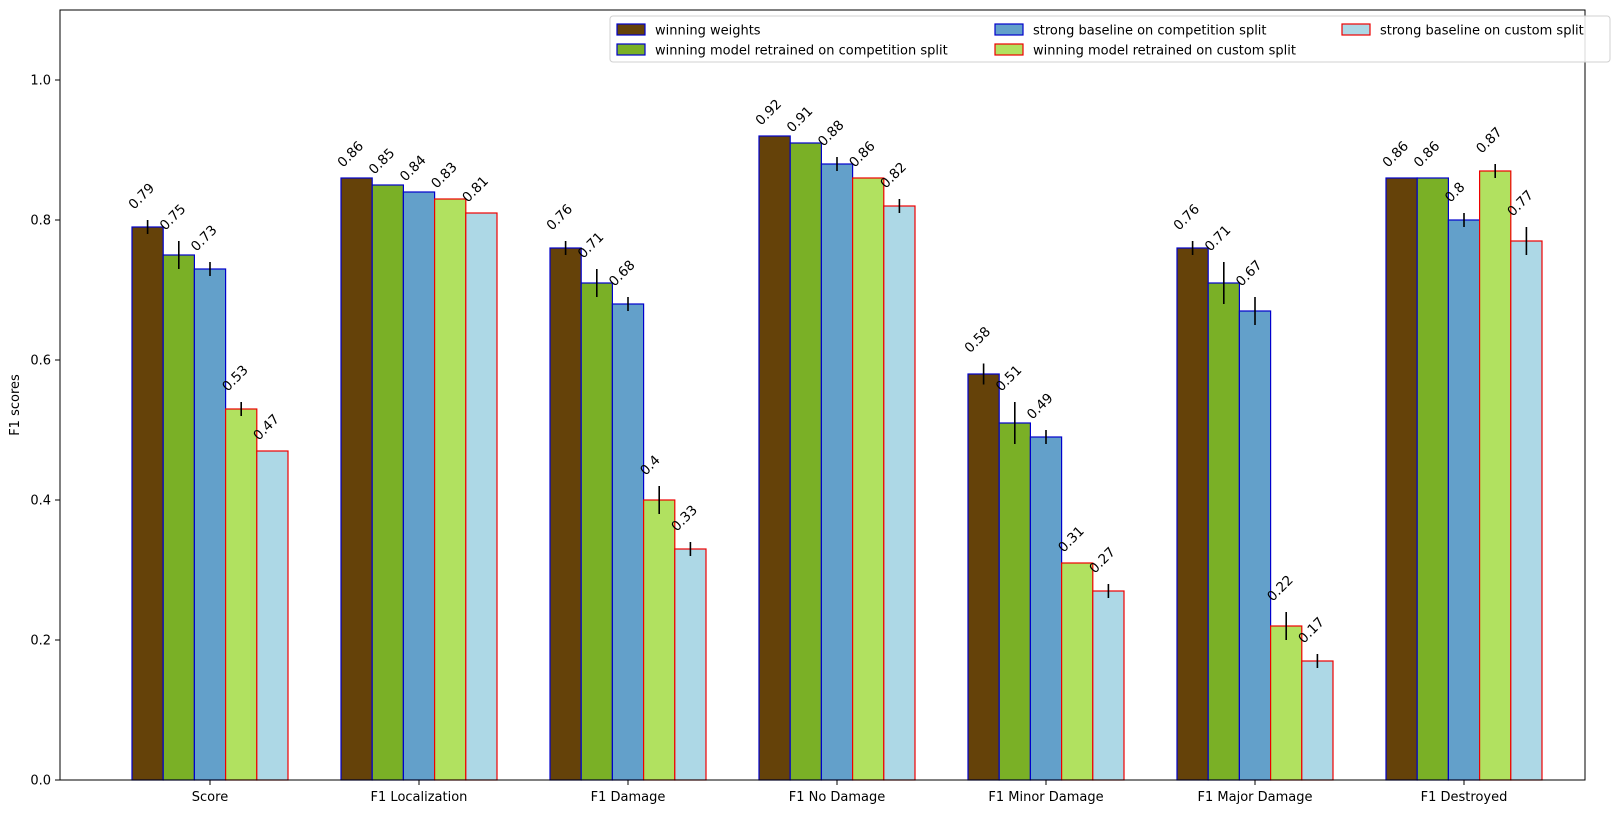 This screenshot has height=813, width=1621. I want to click on data-label-f1-destroyed-winning-weights: 0.86, so click(1396, 154).